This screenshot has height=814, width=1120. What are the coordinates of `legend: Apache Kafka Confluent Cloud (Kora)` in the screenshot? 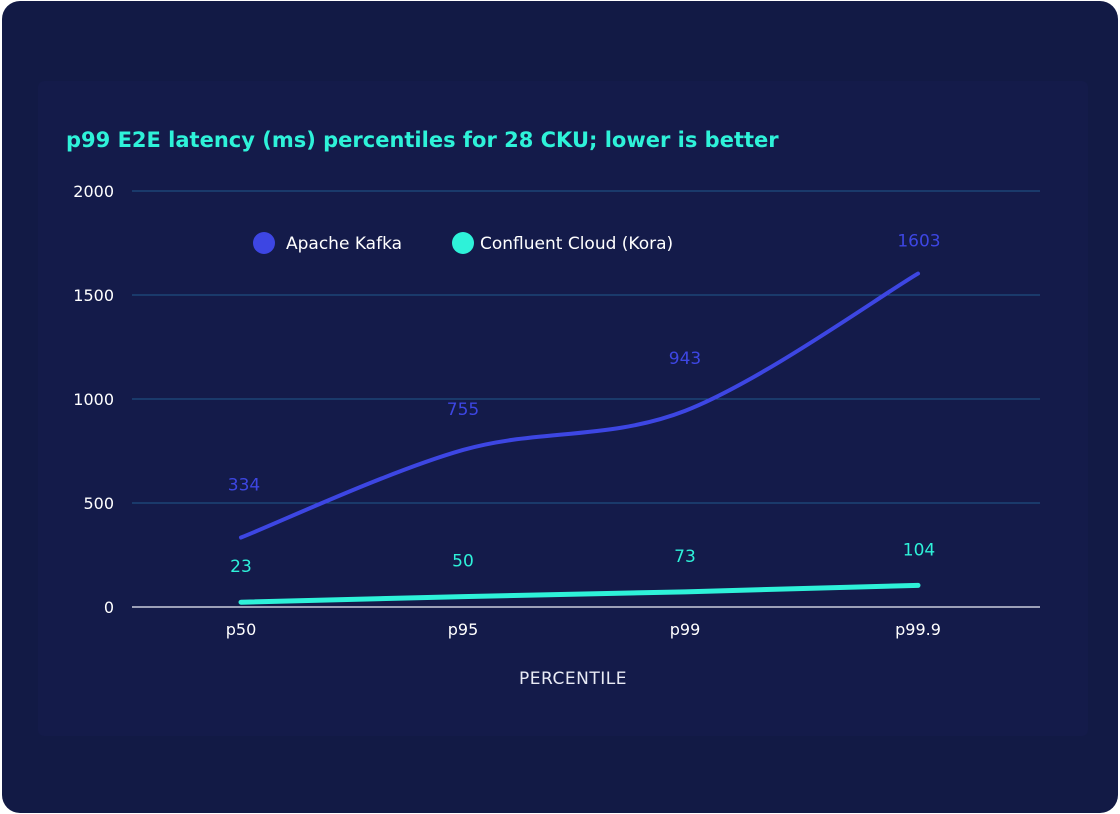 It's located at (463, 243).